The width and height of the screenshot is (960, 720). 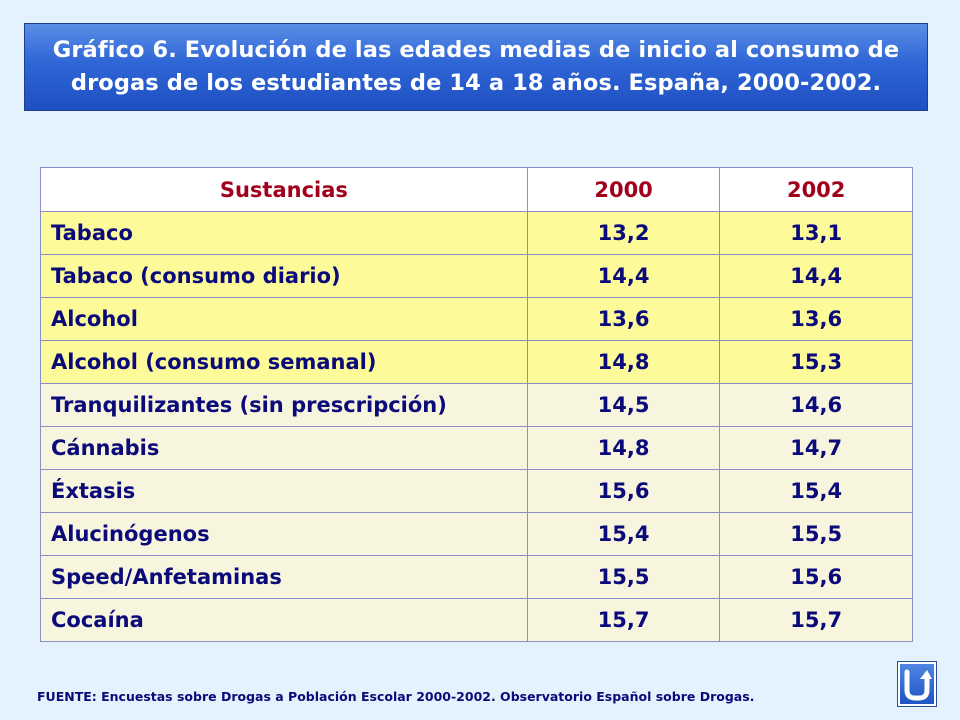 I want to click on value-2000: 14,4, so click(x=623, y=276).